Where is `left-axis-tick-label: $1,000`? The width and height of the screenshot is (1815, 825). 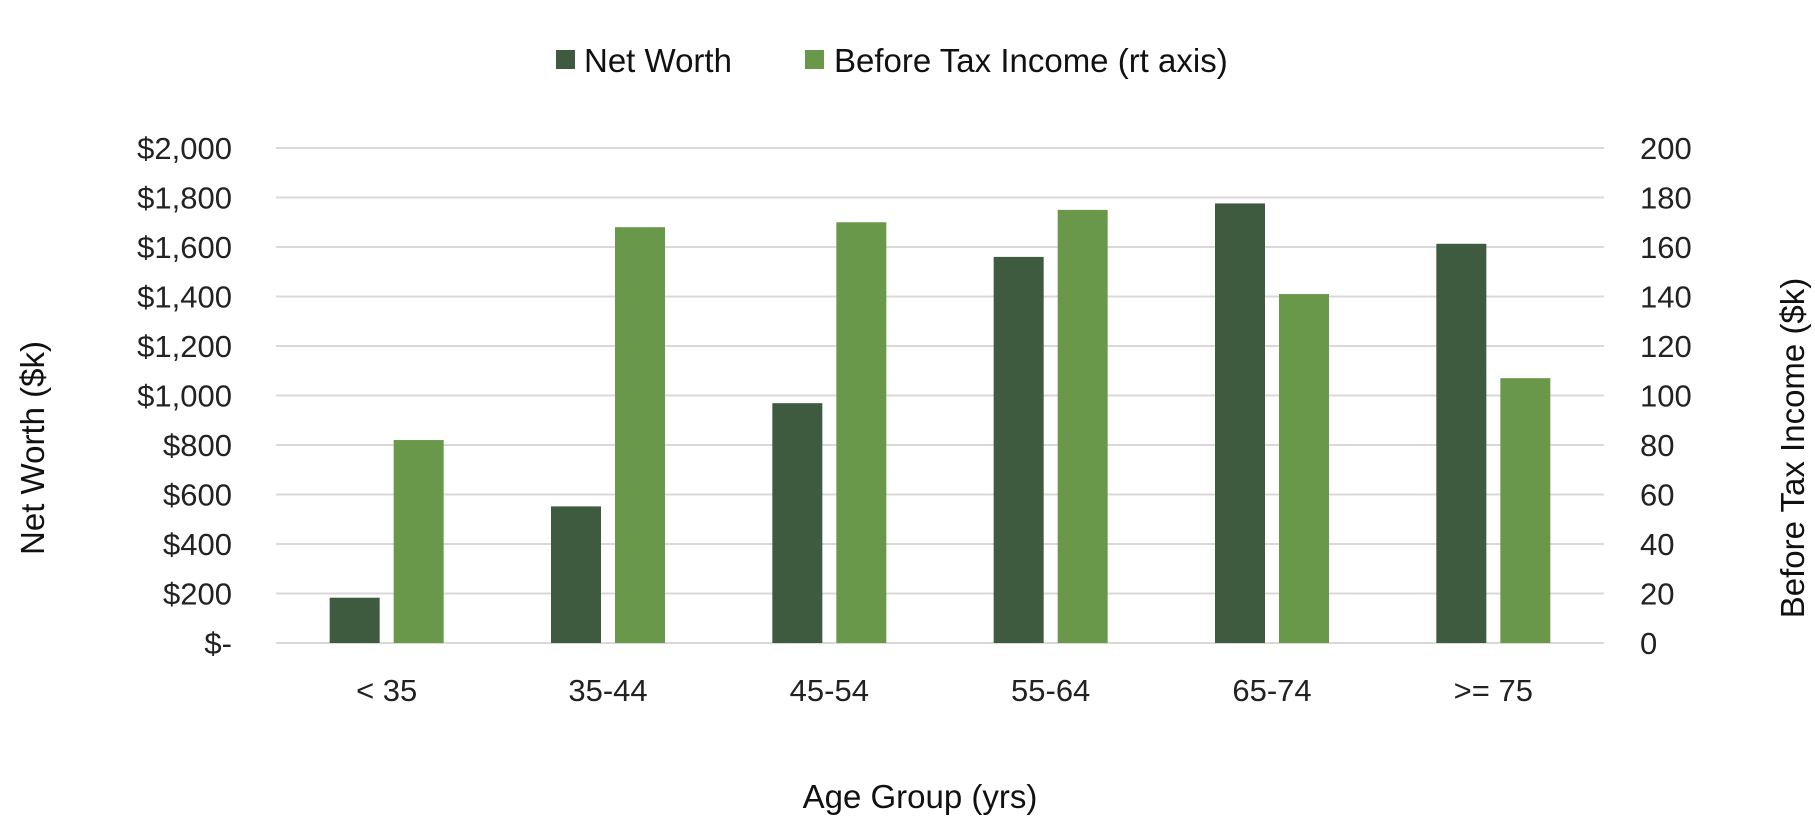 left-axis-tick-label: $1,000 is located at coordinates (184, 396).